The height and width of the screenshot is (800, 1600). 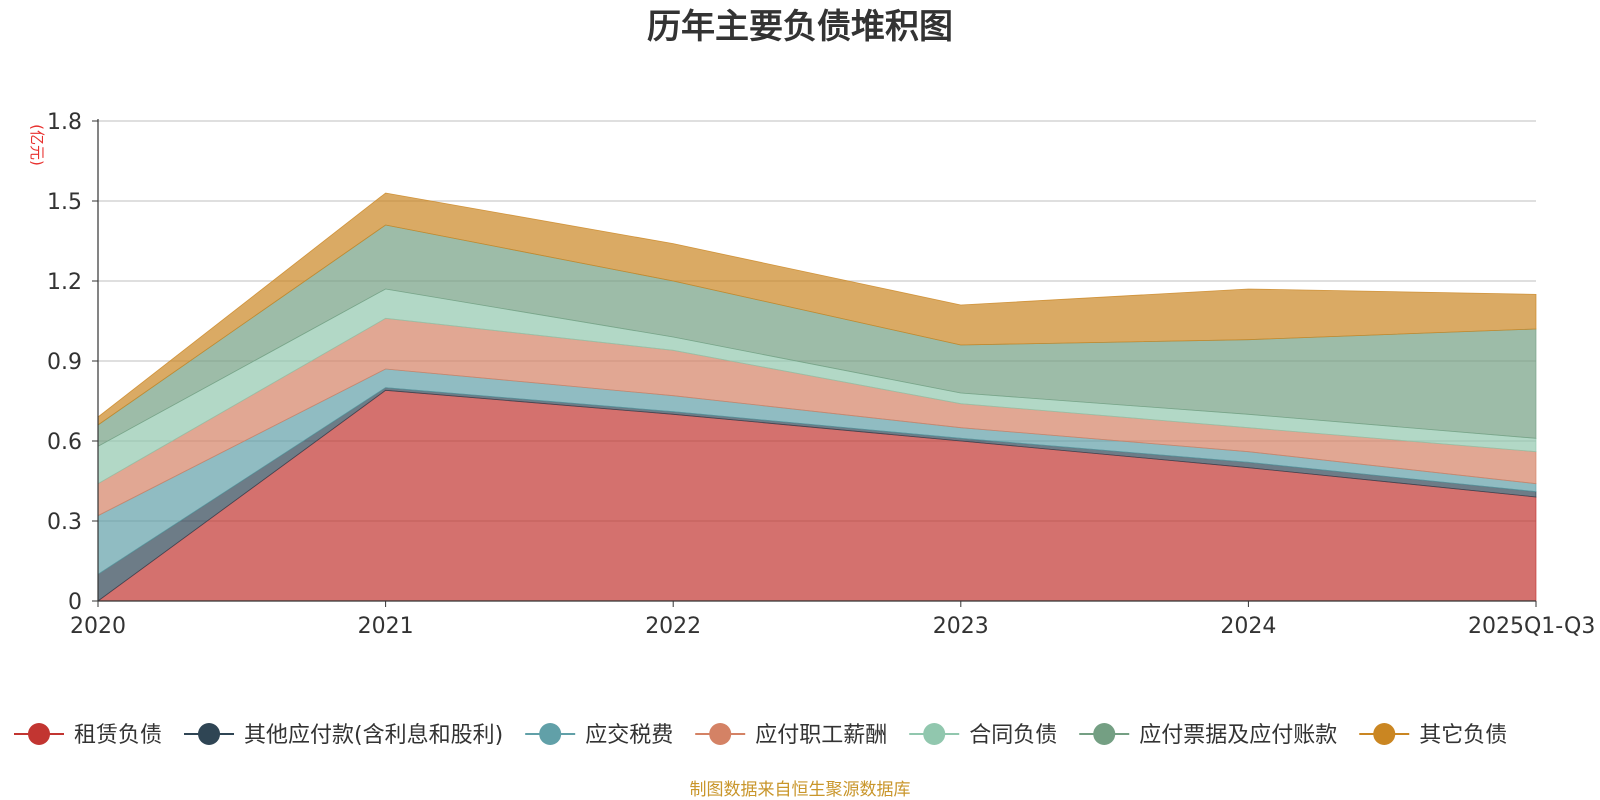 What do you see at coordinates (75, 602) in the screenshot?
I see `y-tick-label: 0` at bounding box center [75, 602].